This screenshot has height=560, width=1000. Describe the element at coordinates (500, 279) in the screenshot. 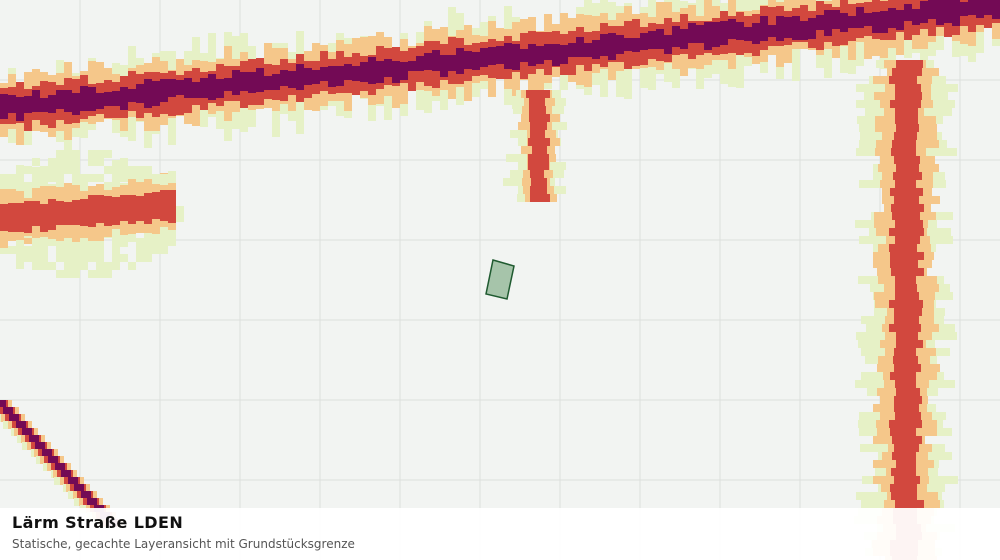

I see `parcel-boundary` at that location.